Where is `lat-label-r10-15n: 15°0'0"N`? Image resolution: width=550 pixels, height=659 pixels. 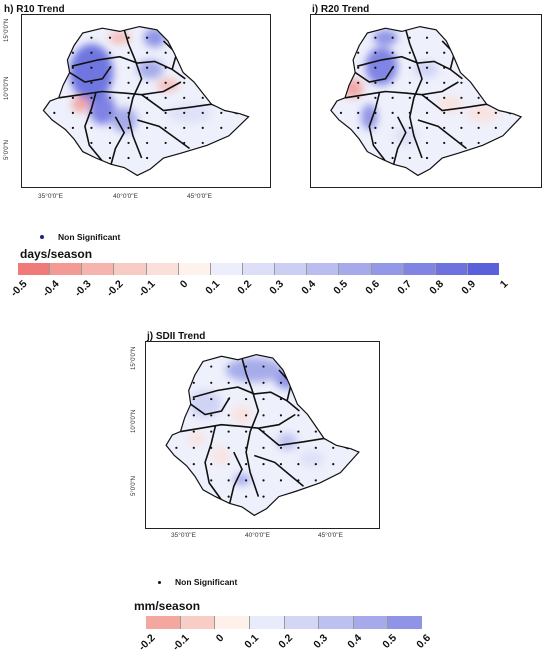
lat-label-r10-15n: 15°0'0"N is located at coordinates (7, 30).